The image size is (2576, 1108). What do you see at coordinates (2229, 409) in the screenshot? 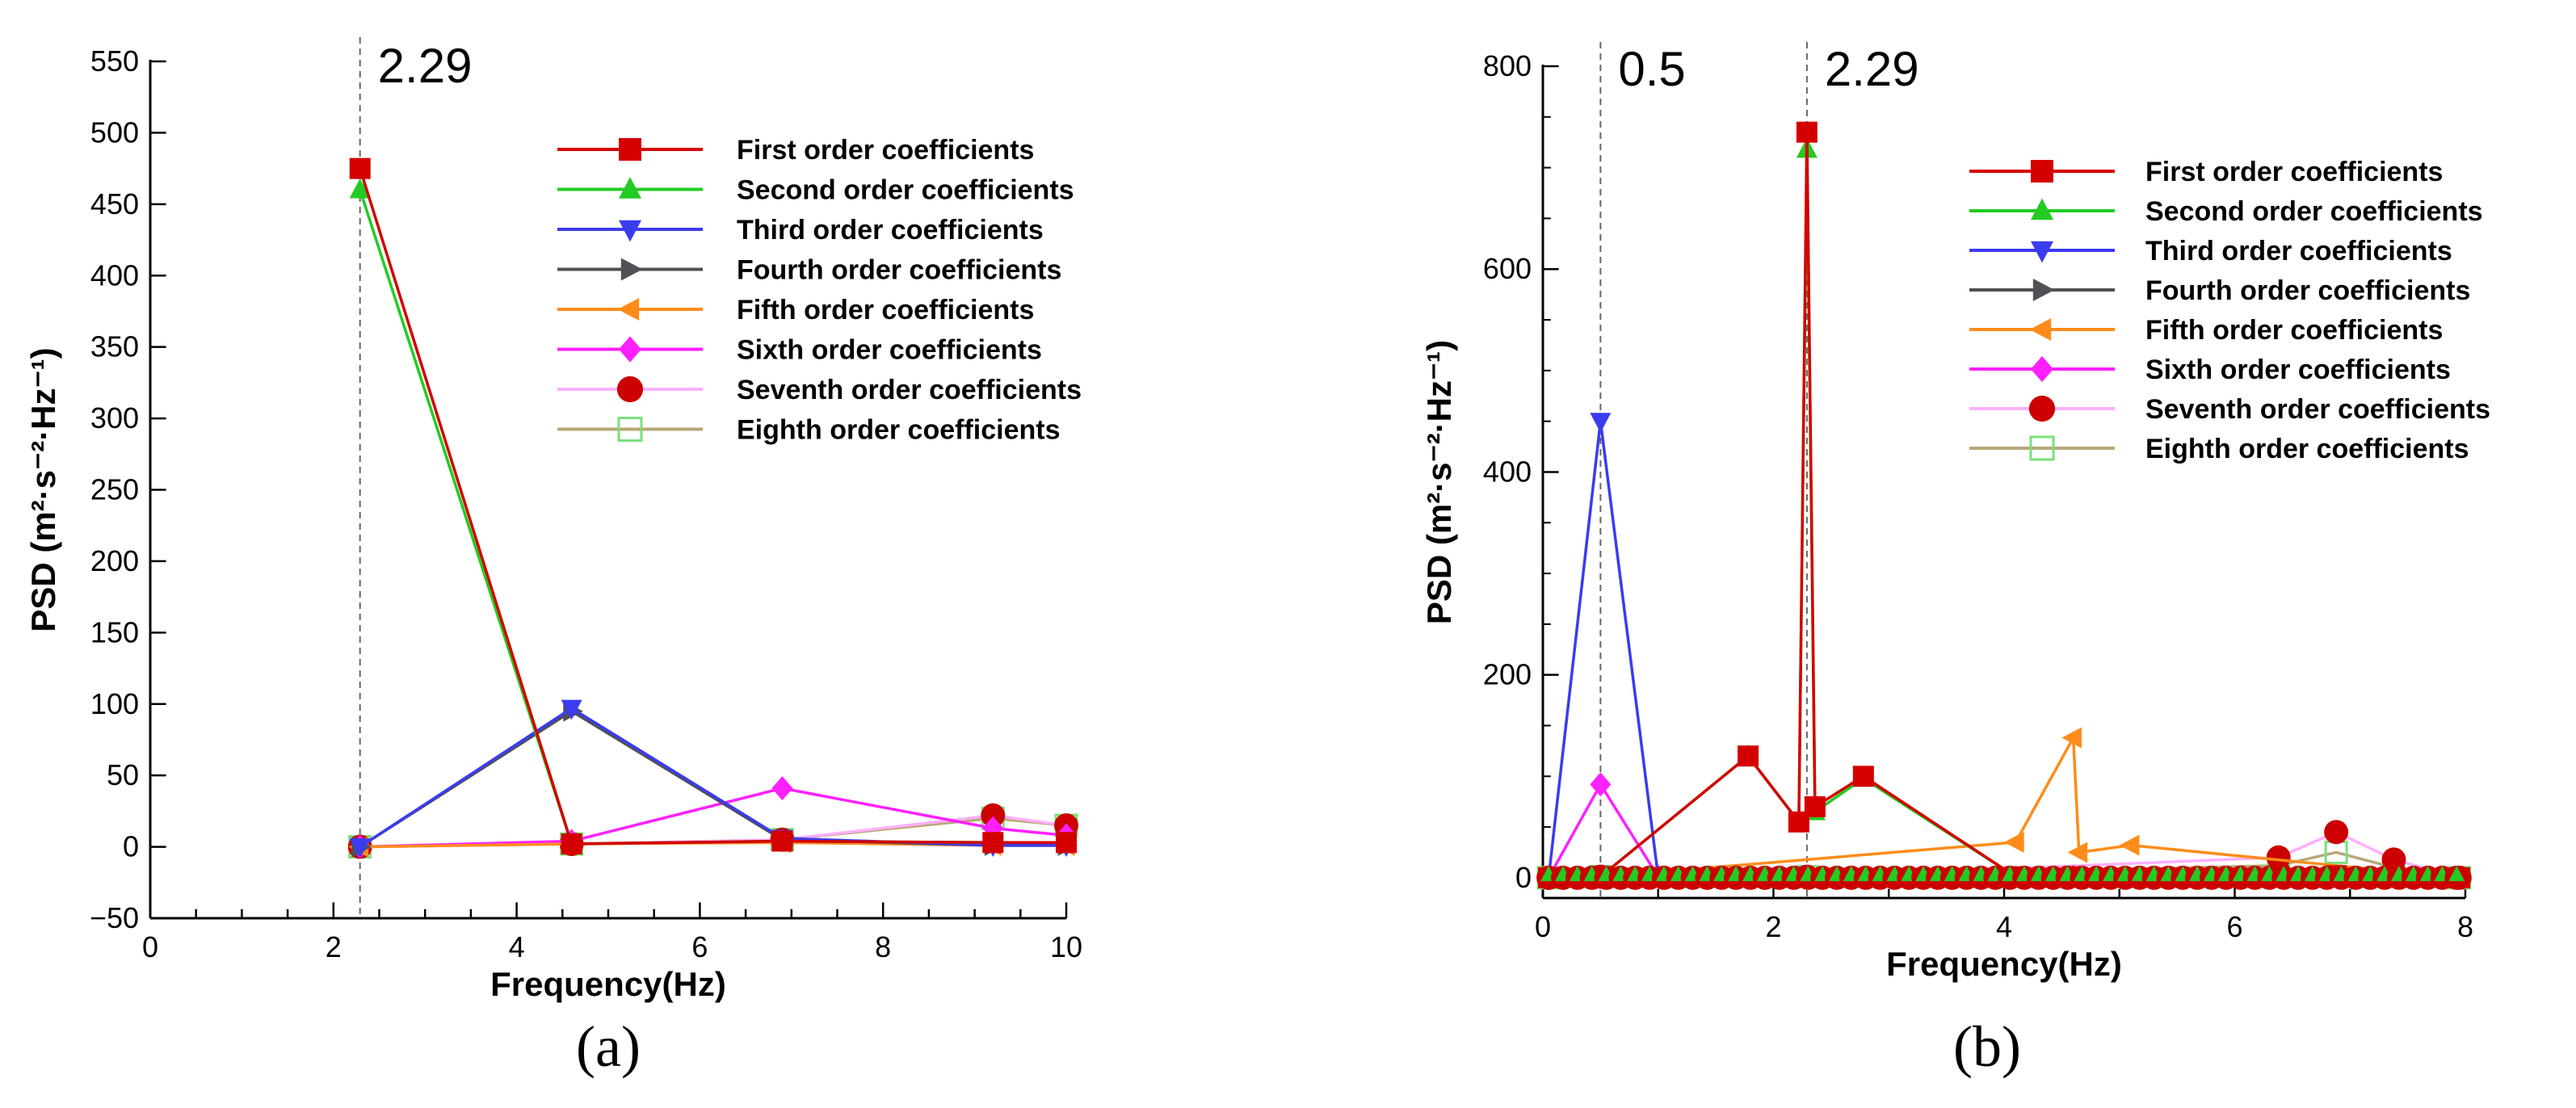
I see `legend-item-seventh: Seventh order coefficients` at bounding box center [2229, 409].